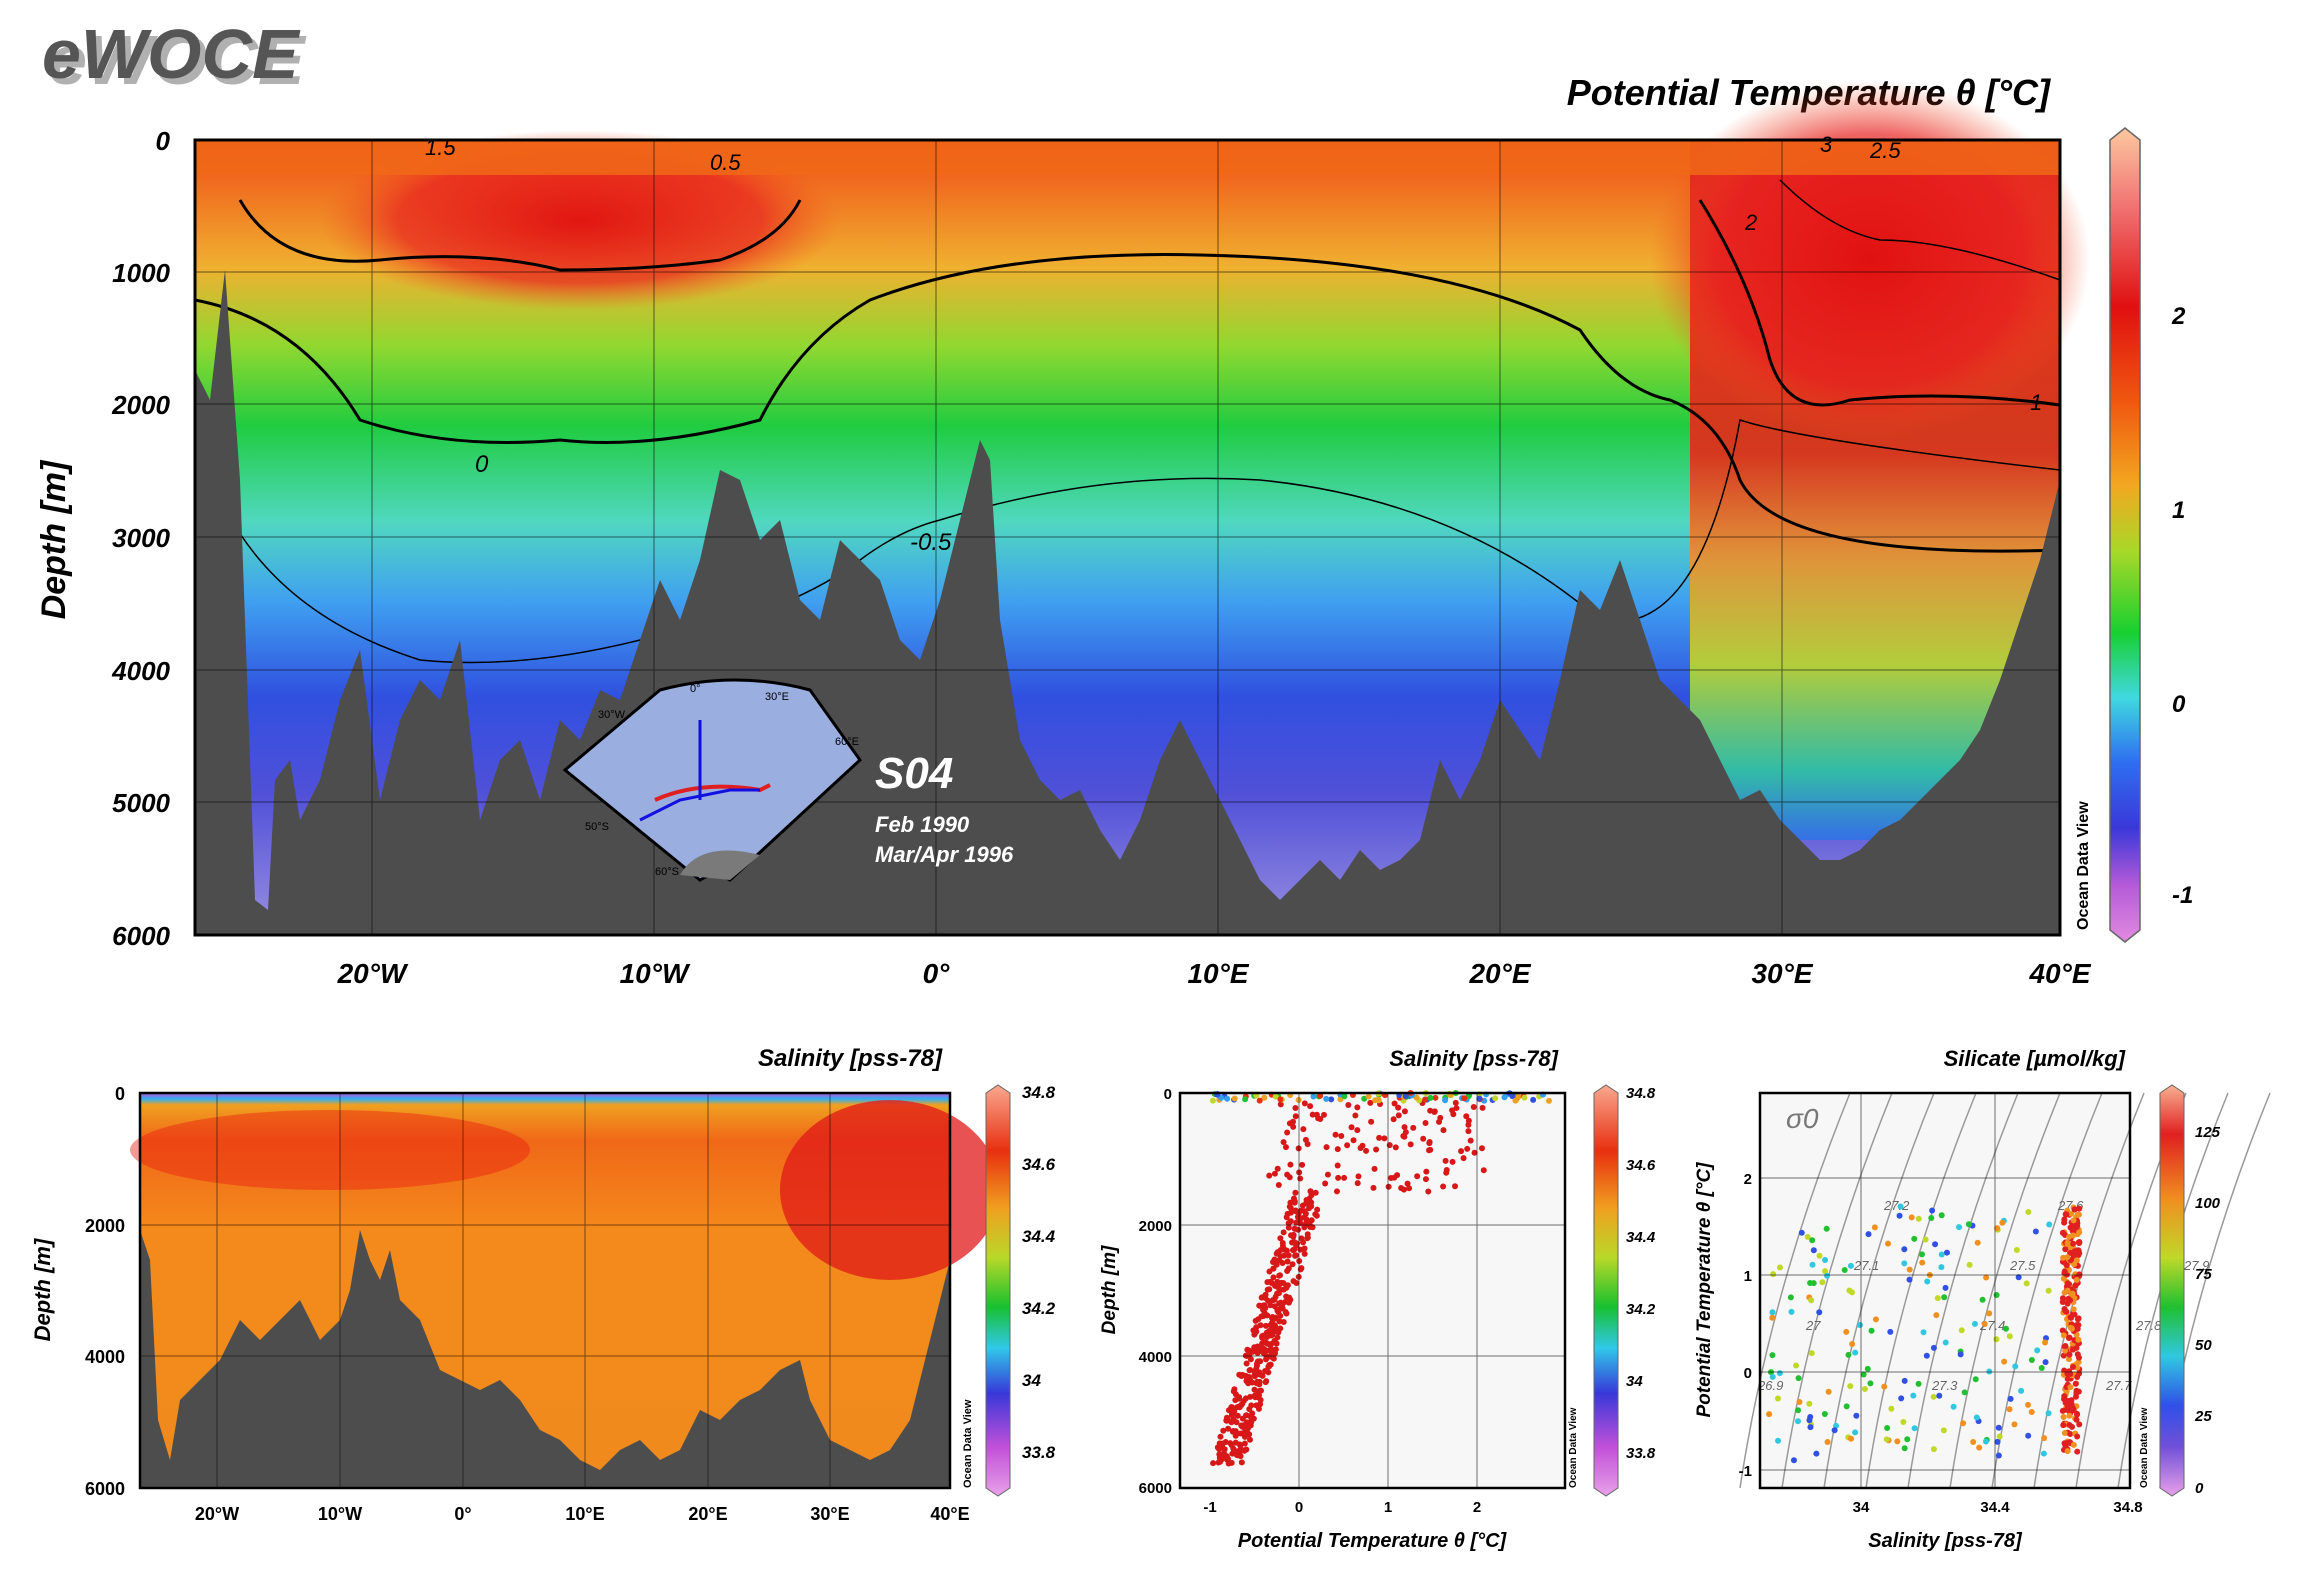  What do you see at coordinates (829, 1514) in the screenshot?
I see `salinity-x-tick: 30°E` at bounding box center [829, 1514].